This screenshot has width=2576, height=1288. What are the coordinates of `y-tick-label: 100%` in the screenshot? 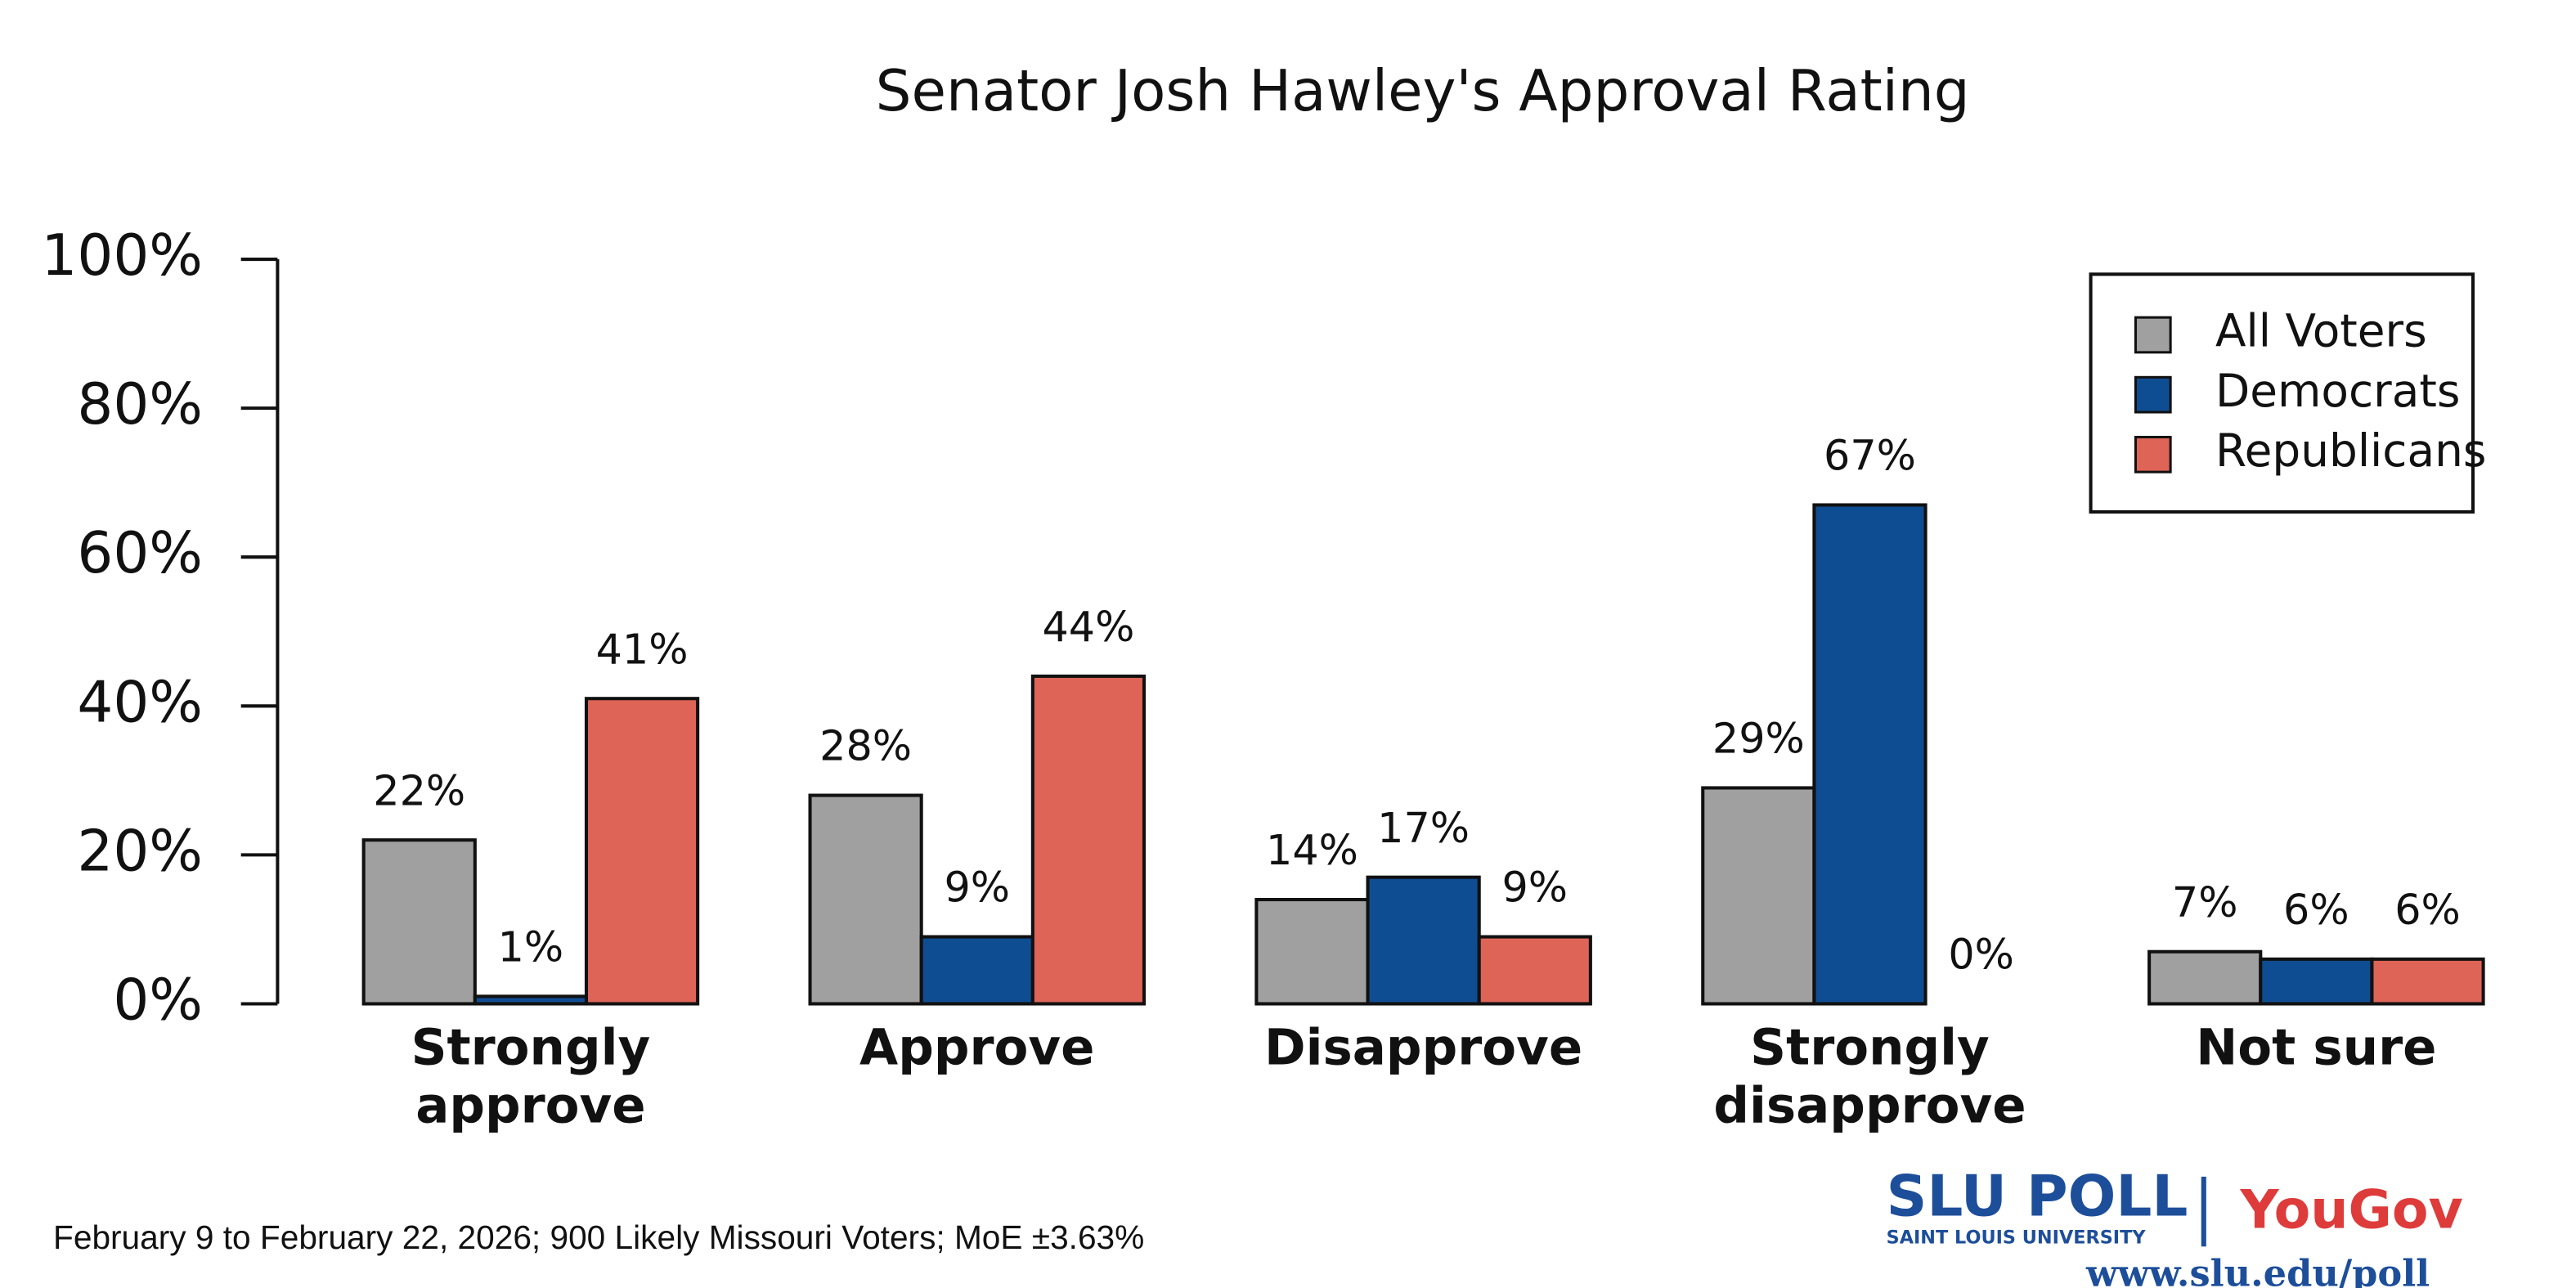 It's located at (122, 256).